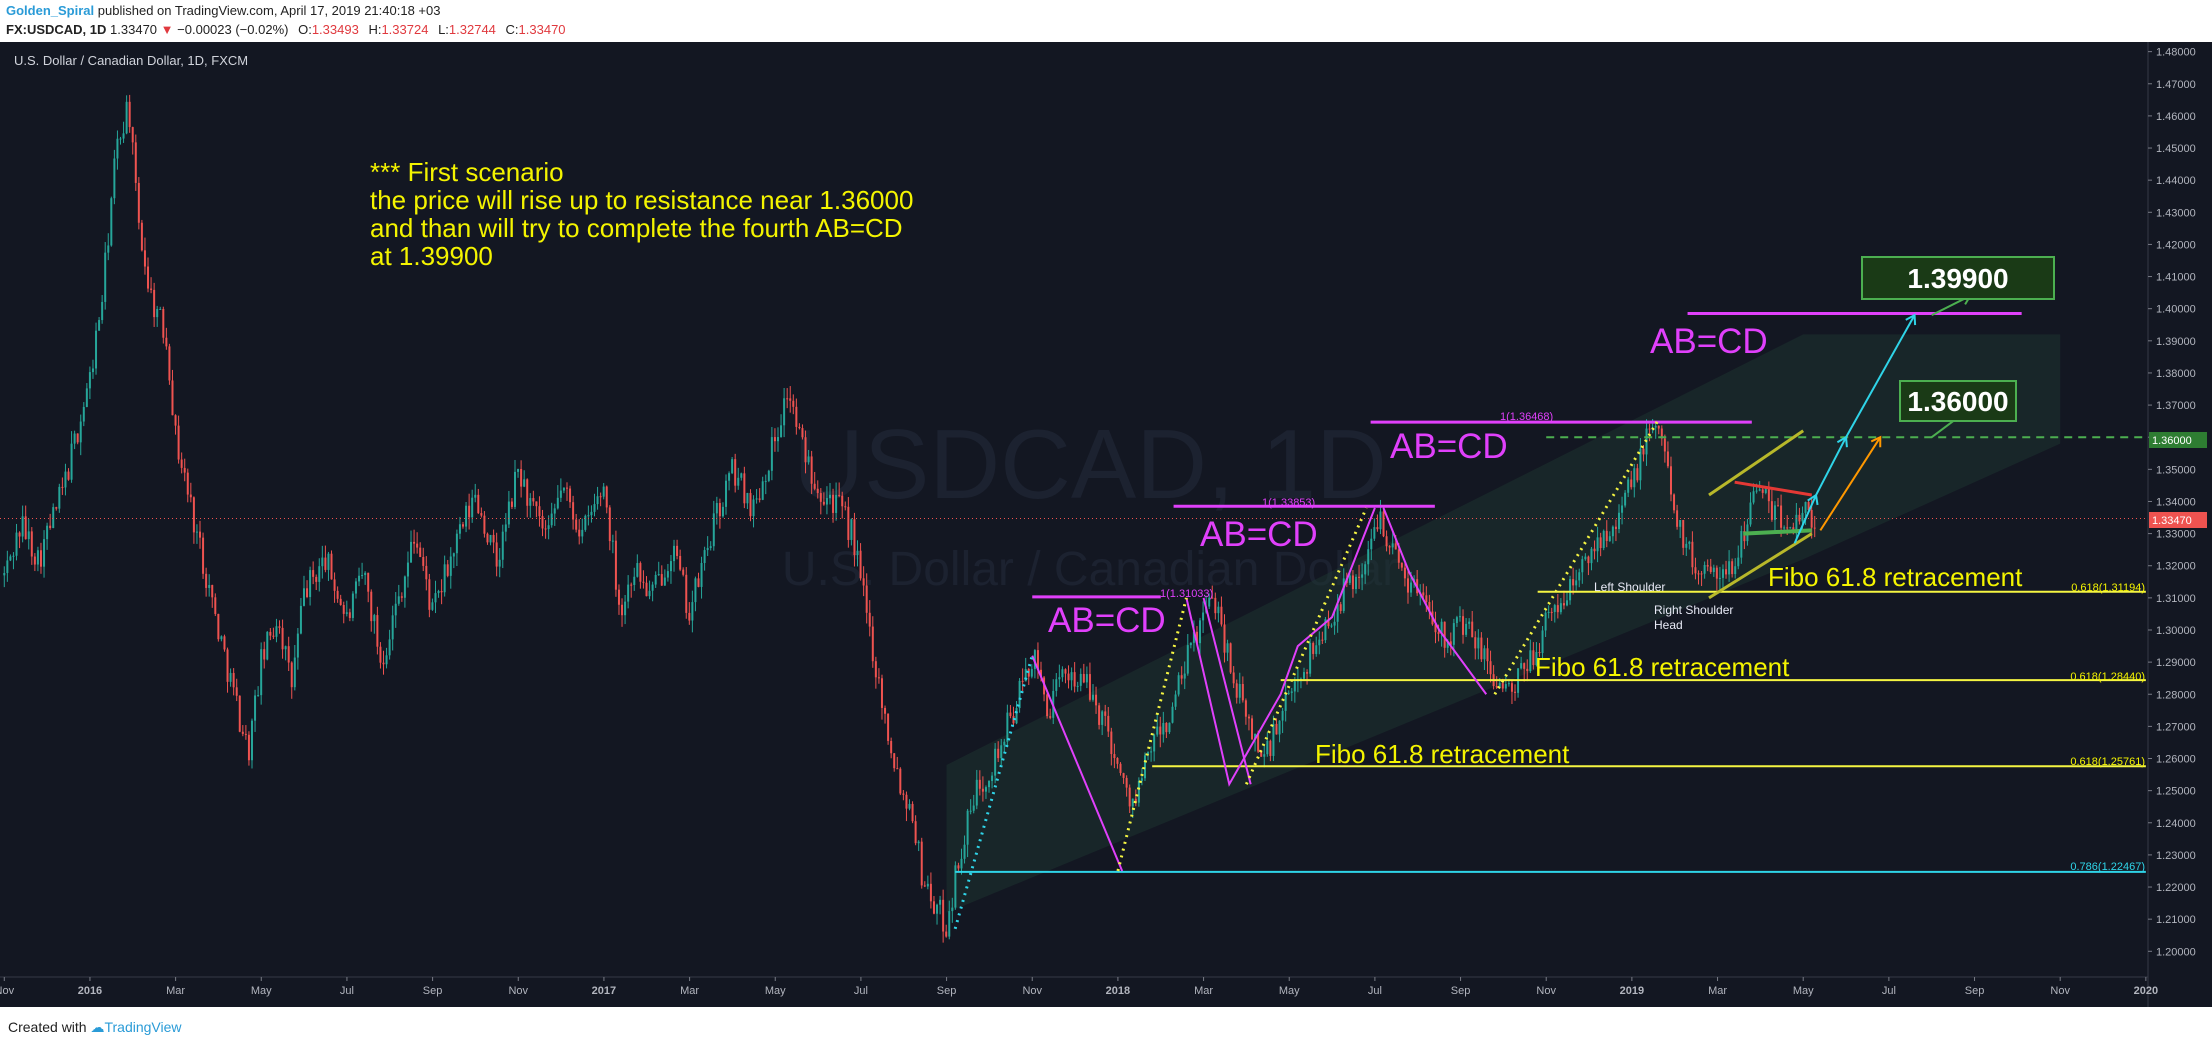 This screenshot has width=2212, height=1044. I want to click on price-tick-label: 1.27000, so click(2176, 727).